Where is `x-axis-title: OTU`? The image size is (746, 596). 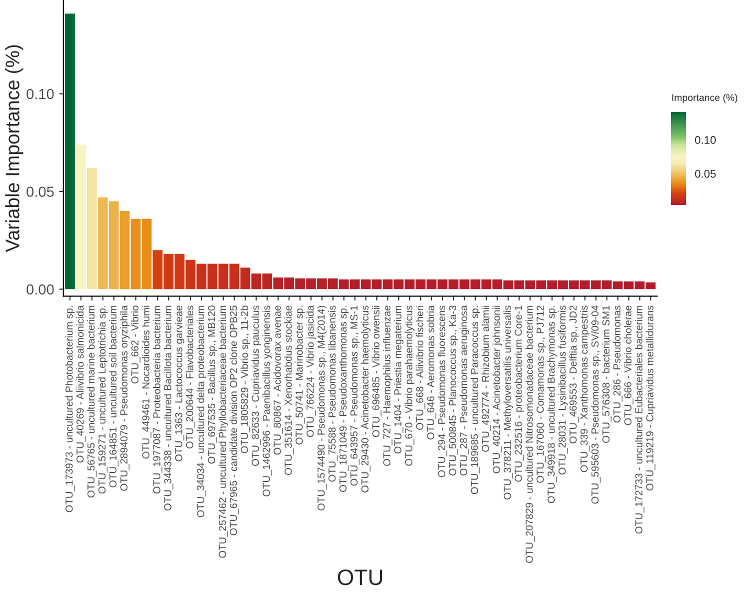
x-axis-title: OTU is located at coordinates (360, 577).